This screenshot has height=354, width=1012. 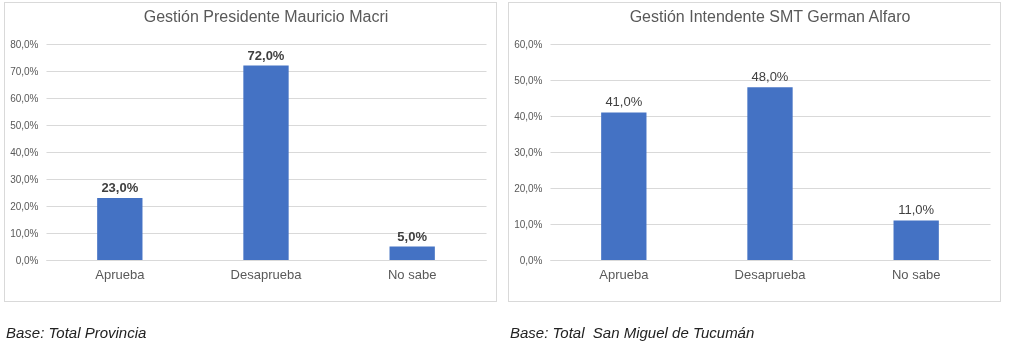 I want to click on chart-title: Gestión Presidente Mauricio Macri, so click(x=266, y=16).